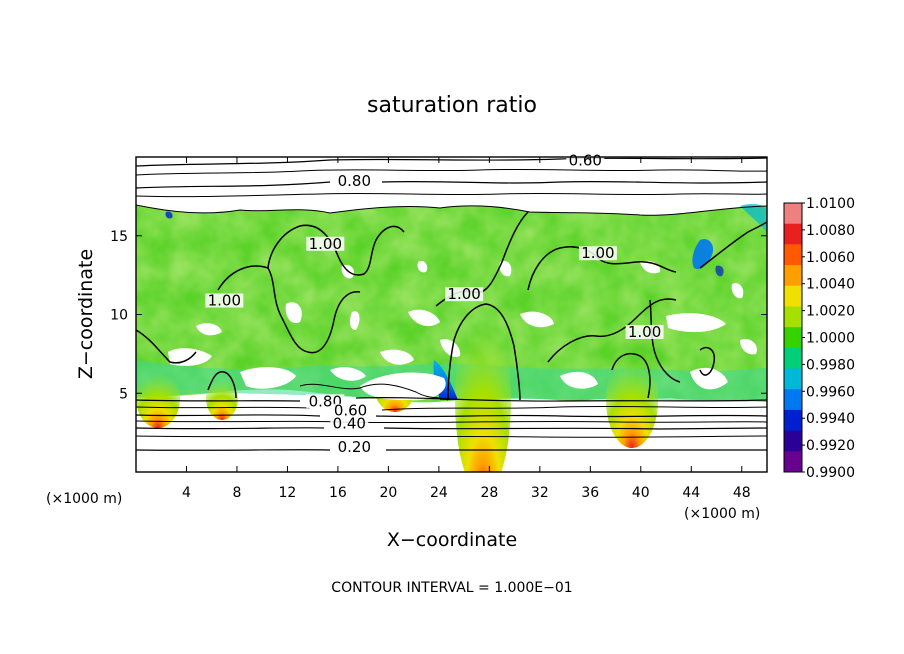  Describe the element at coordinates (236, 493) in the screenshot. I see `x-tick-label: 8` at that location.